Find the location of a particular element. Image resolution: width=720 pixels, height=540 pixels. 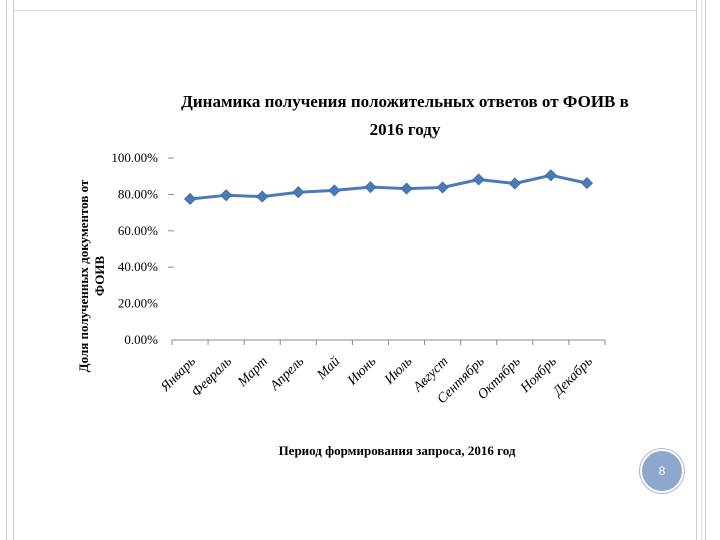

slide-frame-left is located at coordinates (10, 270).